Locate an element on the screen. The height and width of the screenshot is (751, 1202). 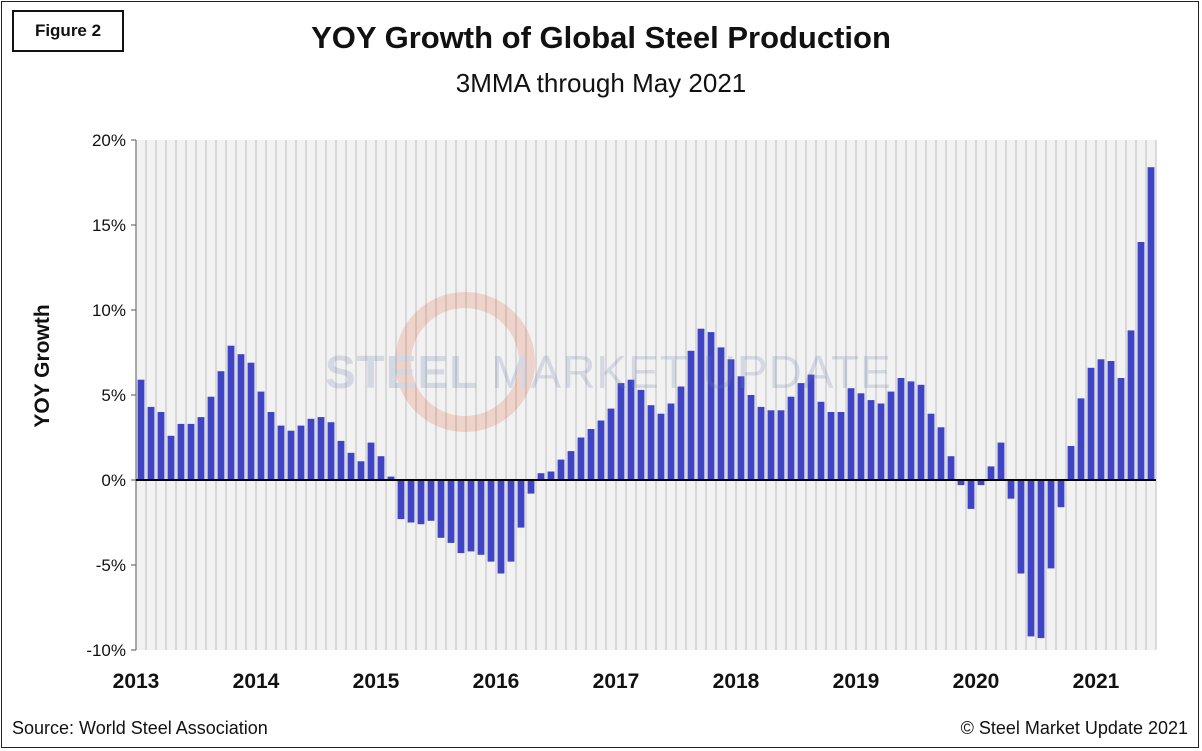
y-tick-label: 20% is located at coordinates (109, 140).